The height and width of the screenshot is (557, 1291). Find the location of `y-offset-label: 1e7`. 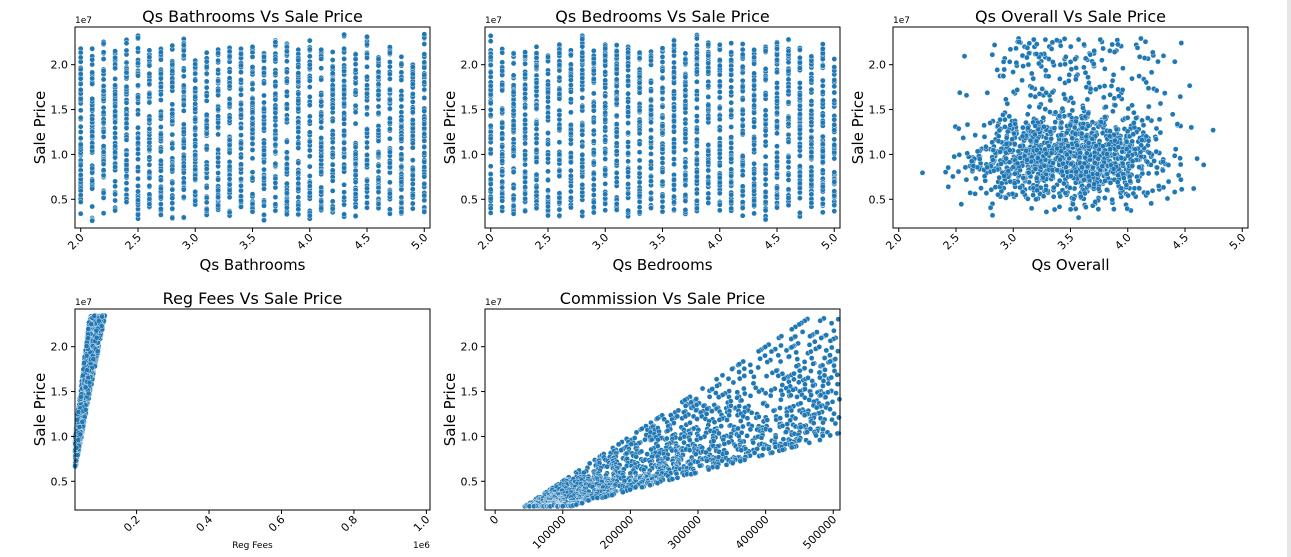

y-offset-label: 1e7 is located at coordinates (493, 21).